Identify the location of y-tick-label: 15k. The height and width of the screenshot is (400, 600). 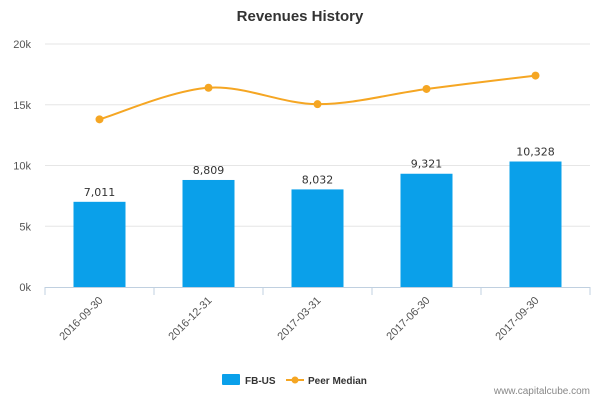
(22, 106).